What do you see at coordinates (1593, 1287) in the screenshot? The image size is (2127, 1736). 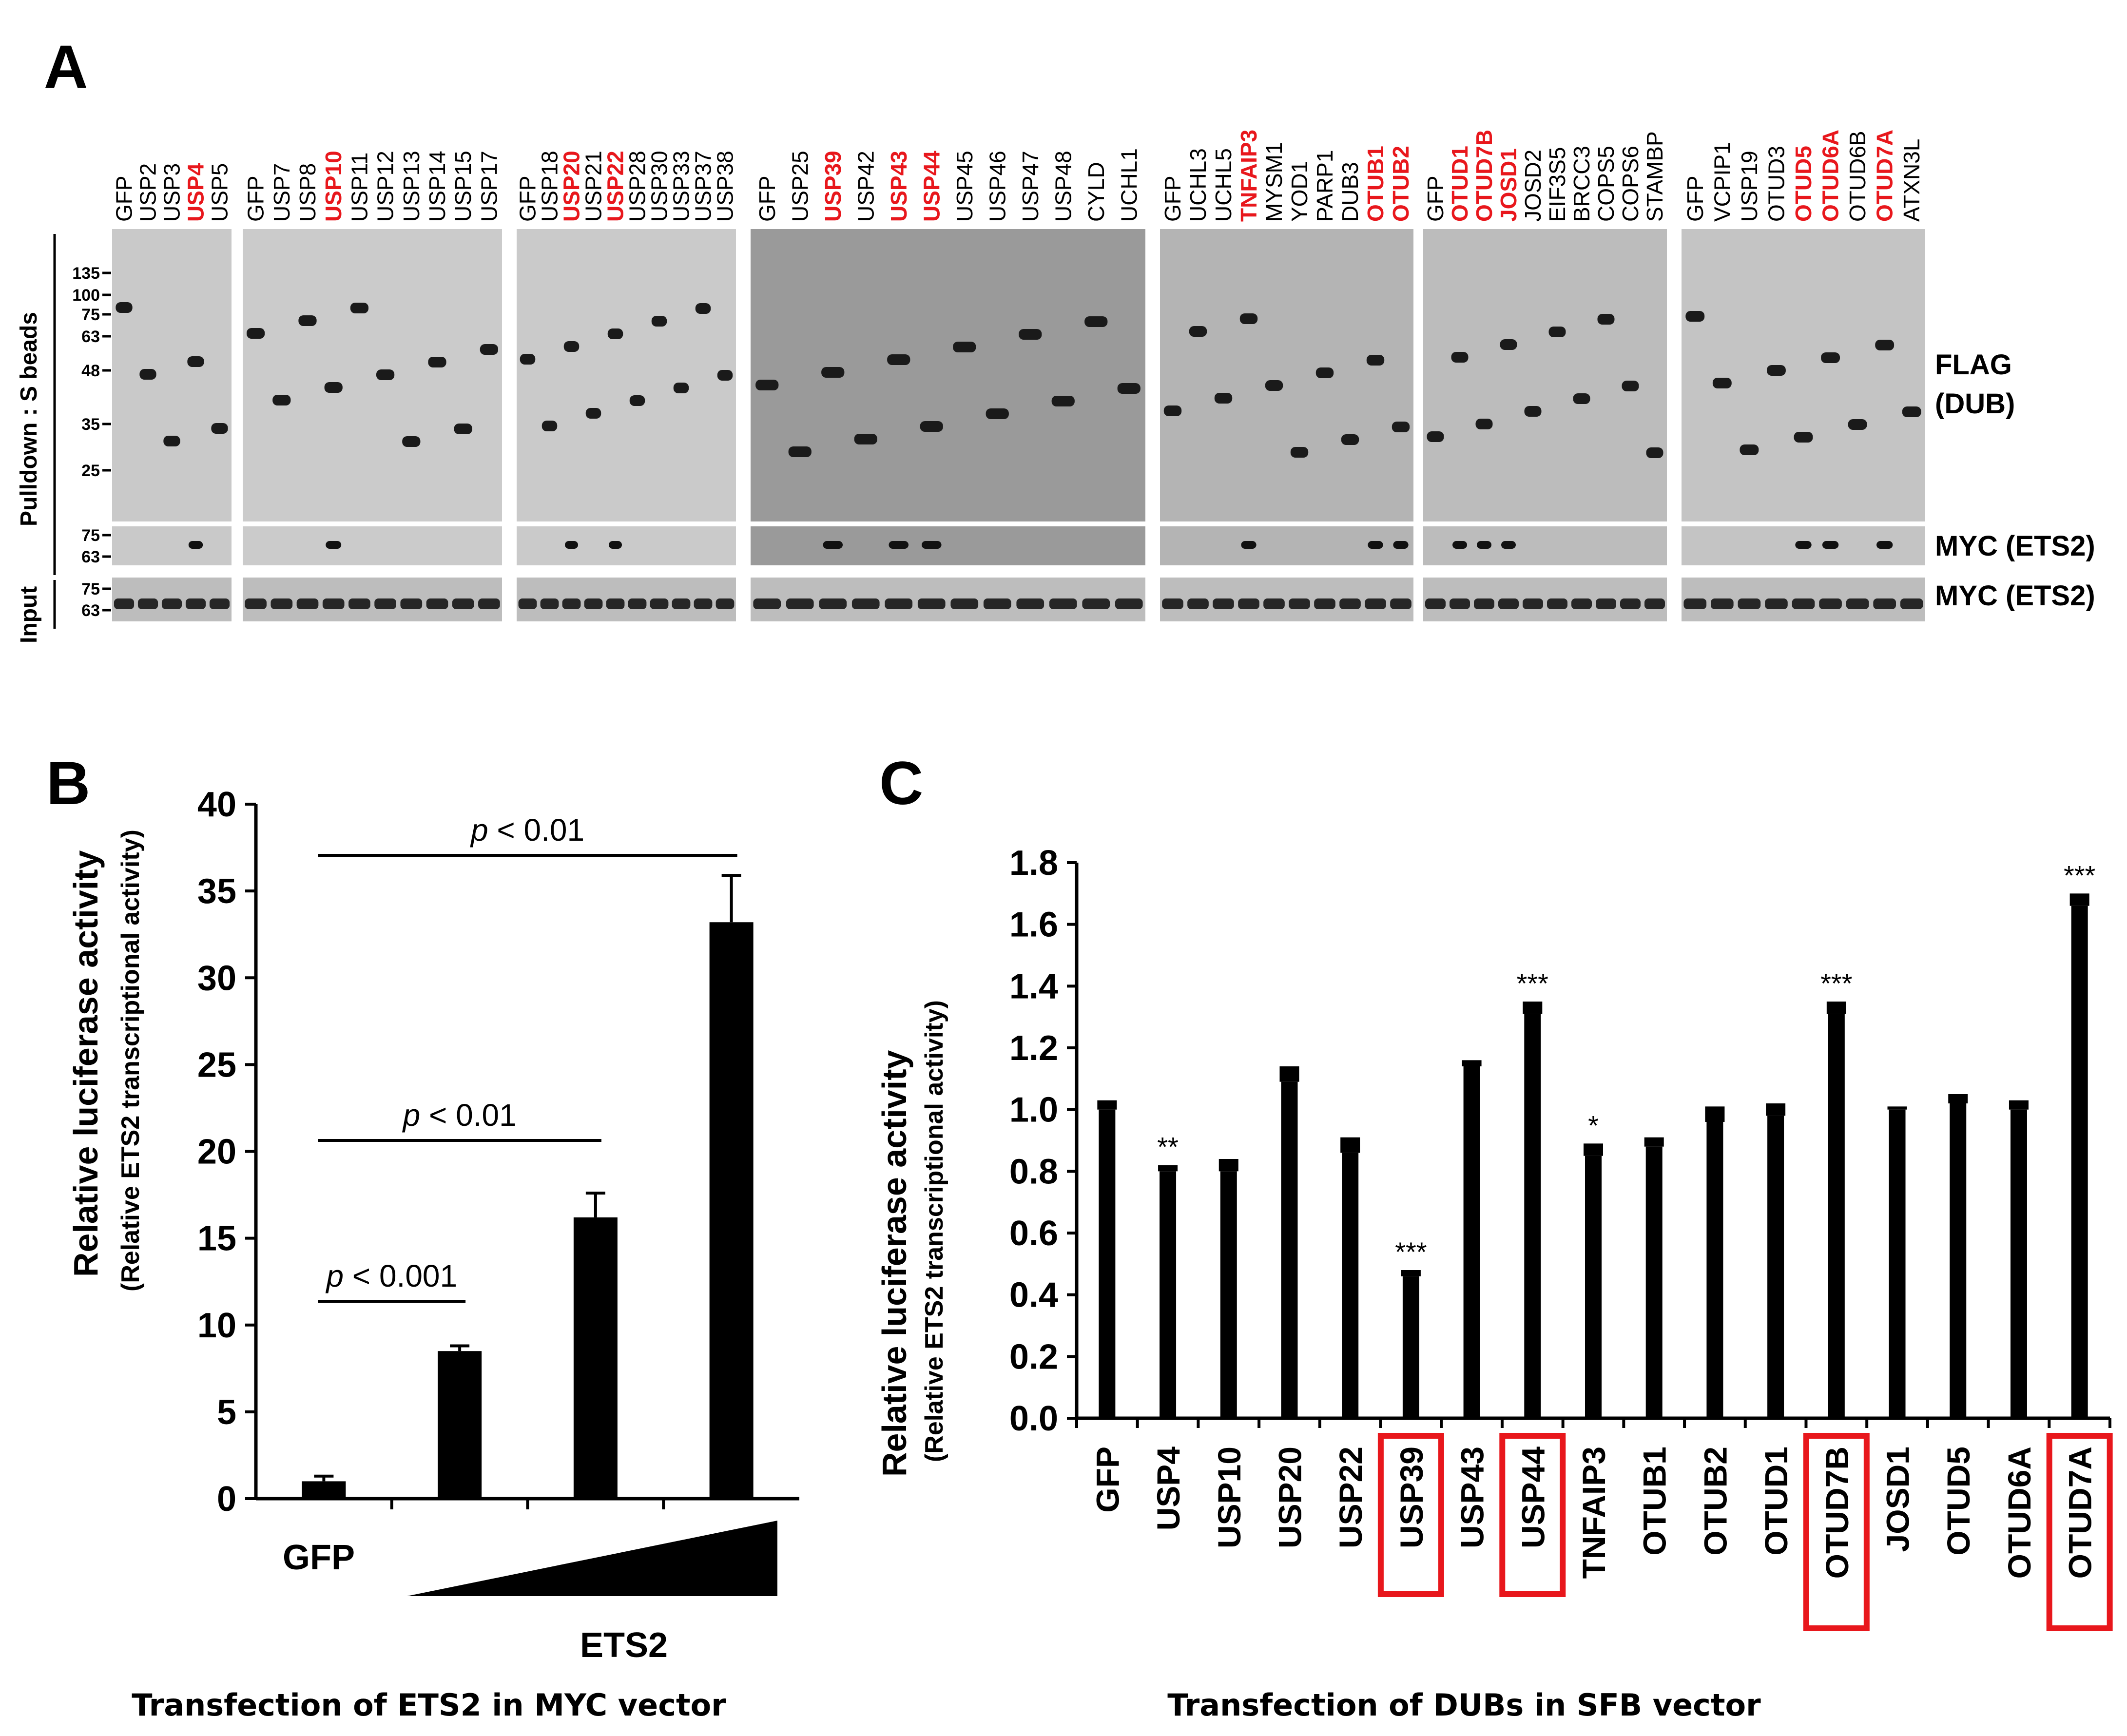 I see `bar-tnfaip3` at bounding box center [1593, 1287].